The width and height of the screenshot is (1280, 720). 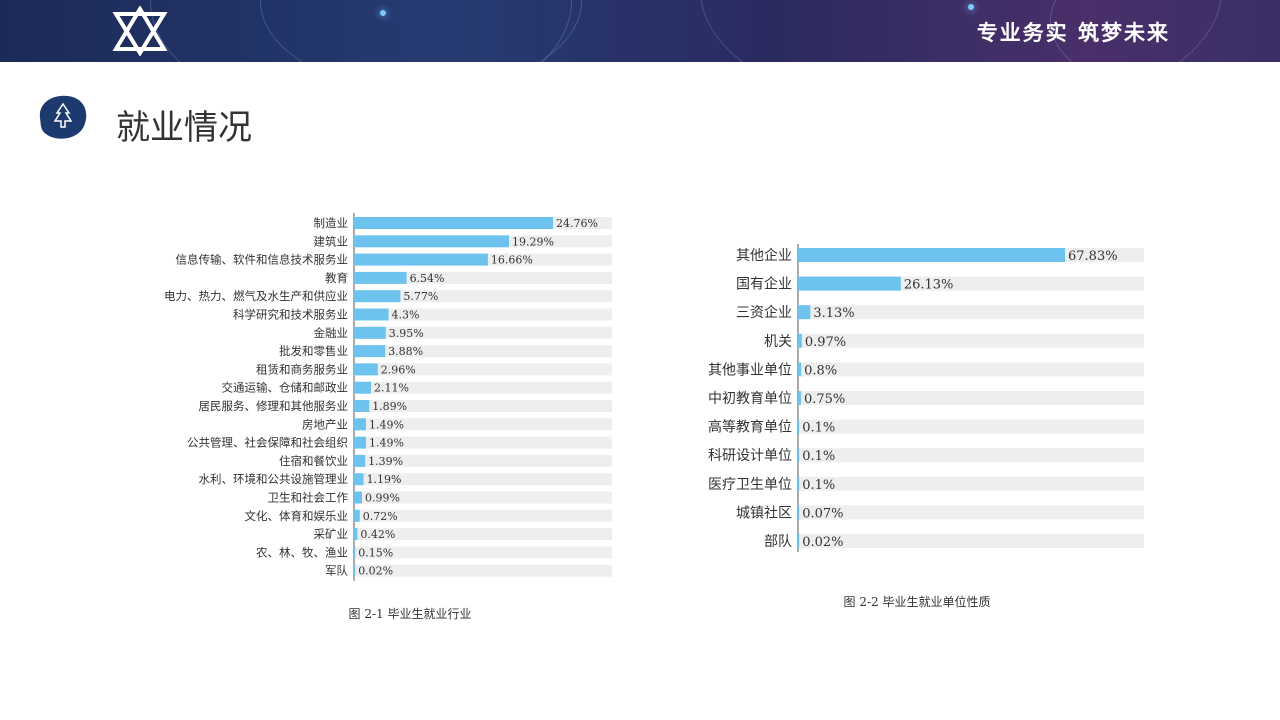 What do you see at coordinates (285, 388) in the screenshot?
I see `category-label: 交通运输、仓储和邮政业` at bounding box center [285, 388].